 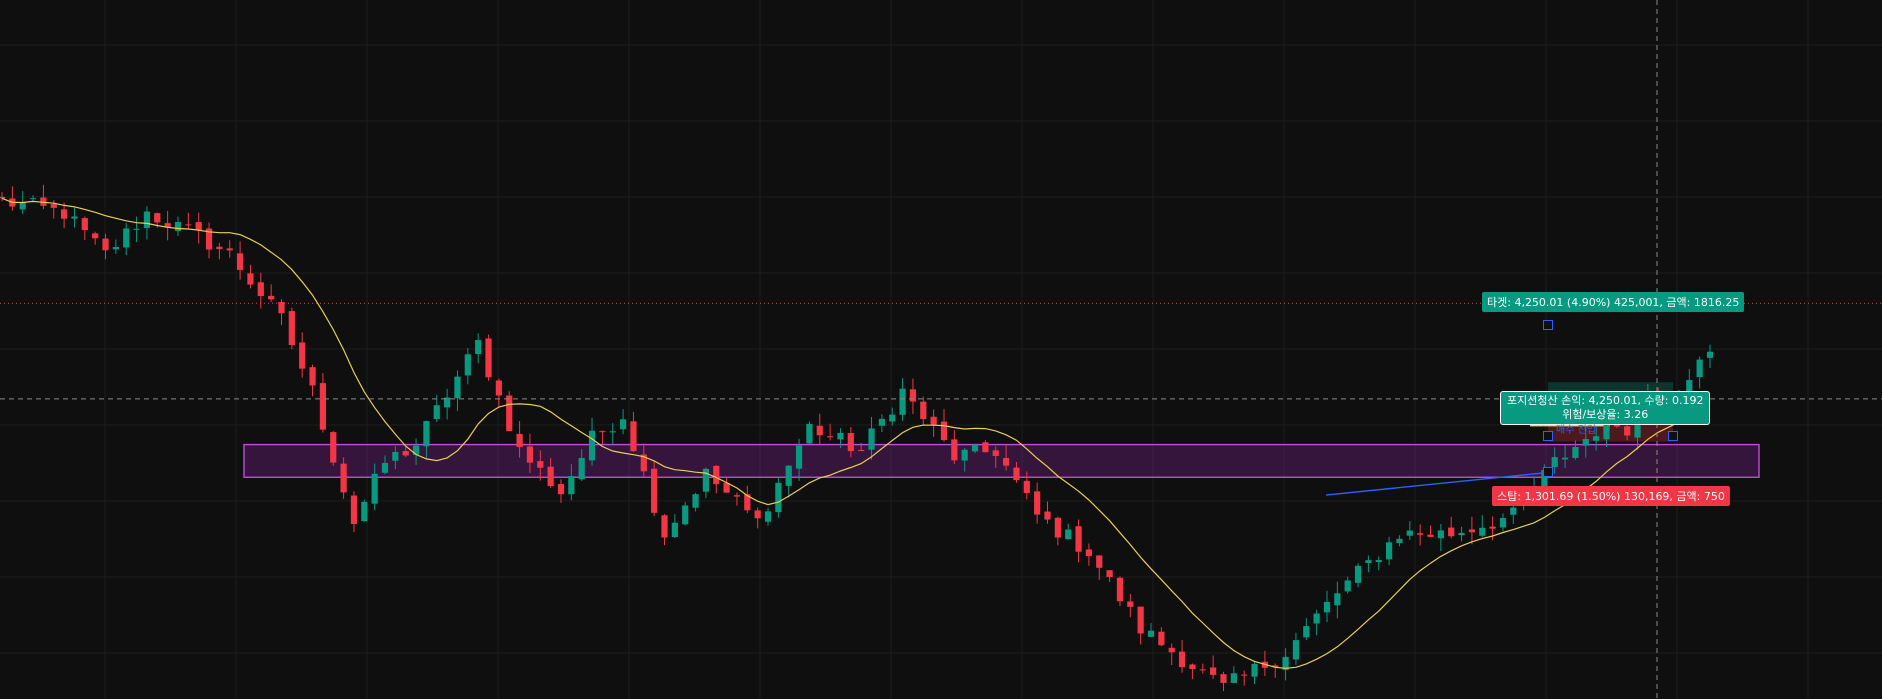 What do you see at coordinates (1605, 414) in the screenshot?
I see `exit-label-line2: 위험/보상율: 3.26` at bounding box center [1605, 414].